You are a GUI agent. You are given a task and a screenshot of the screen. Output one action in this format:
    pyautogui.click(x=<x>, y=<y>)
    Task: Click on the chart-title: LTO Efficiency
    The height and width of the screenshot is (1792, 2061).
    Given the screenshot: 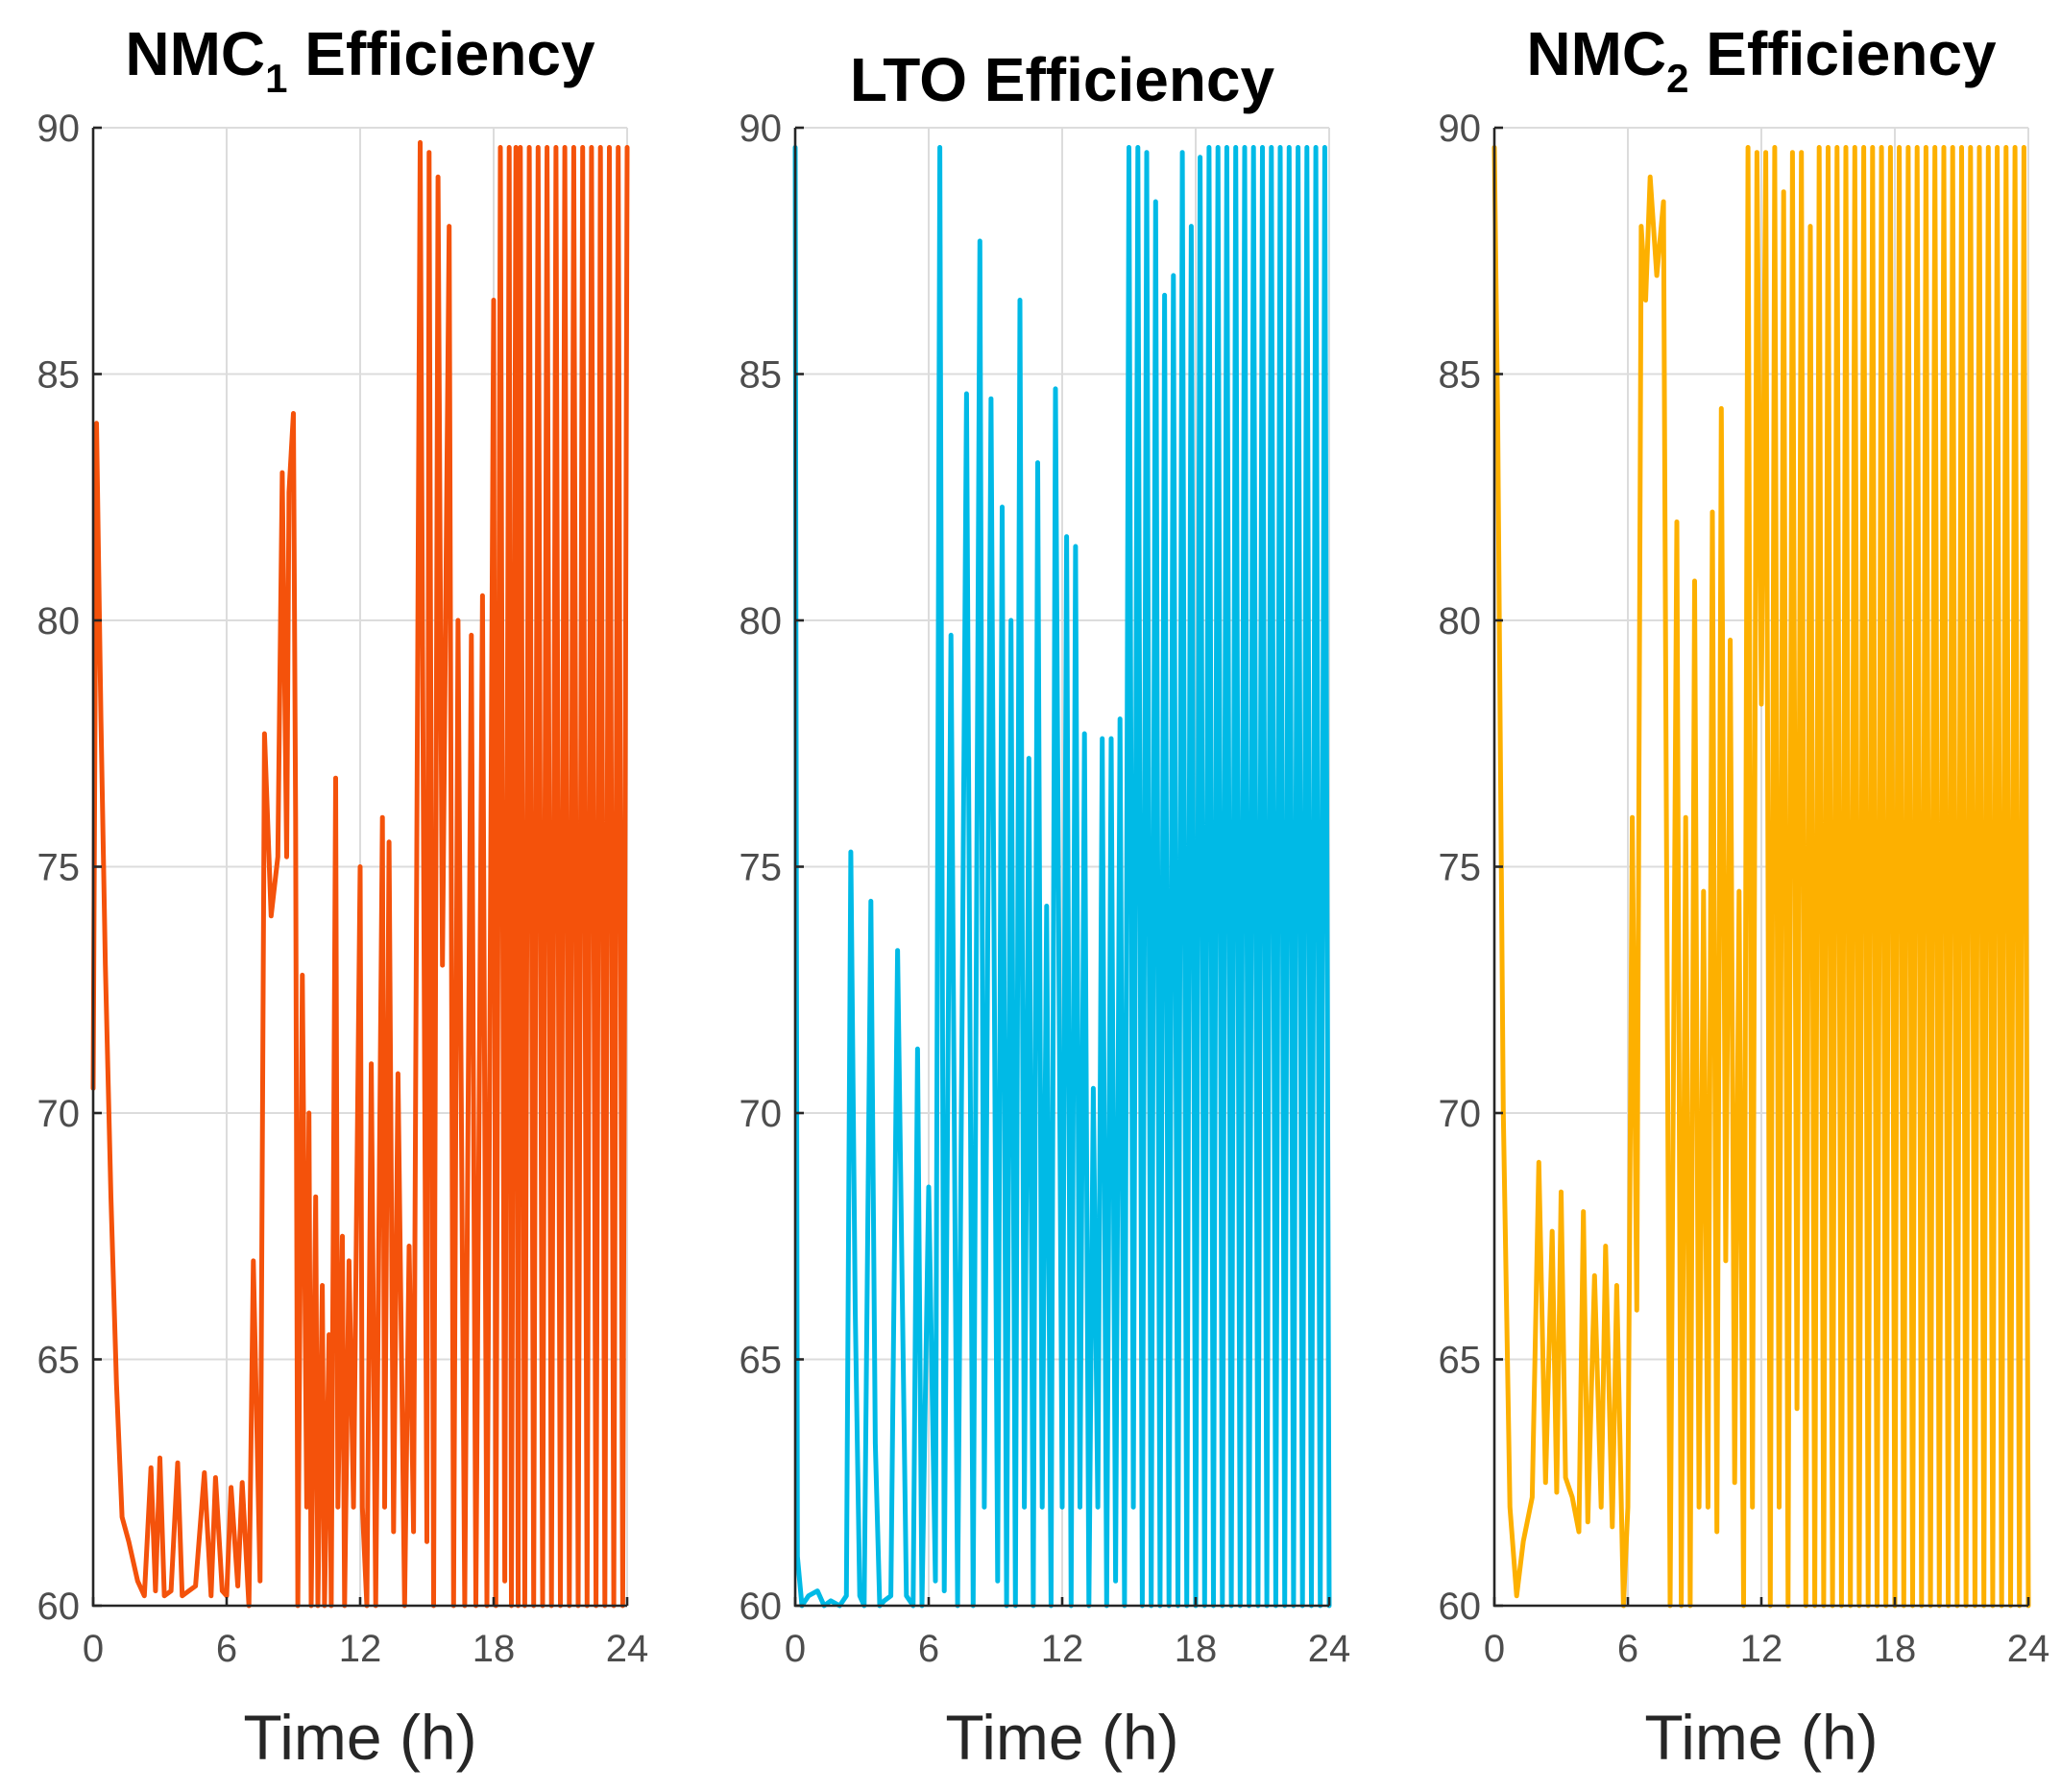 What is the action you would take?
    pyautogui.click(x=1063, y=79)
    